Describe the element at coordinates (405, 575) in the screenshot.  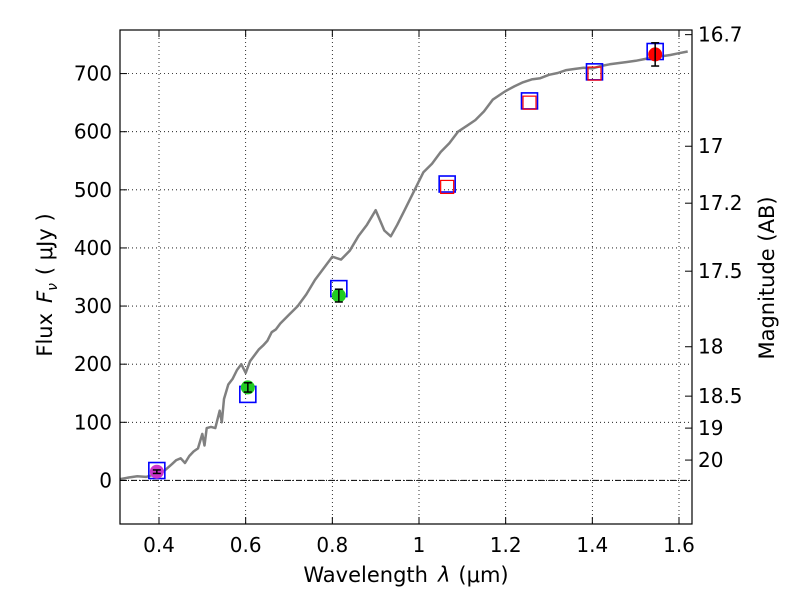
I see `x-axis-label: Wavelength λ (μm)` at that location.